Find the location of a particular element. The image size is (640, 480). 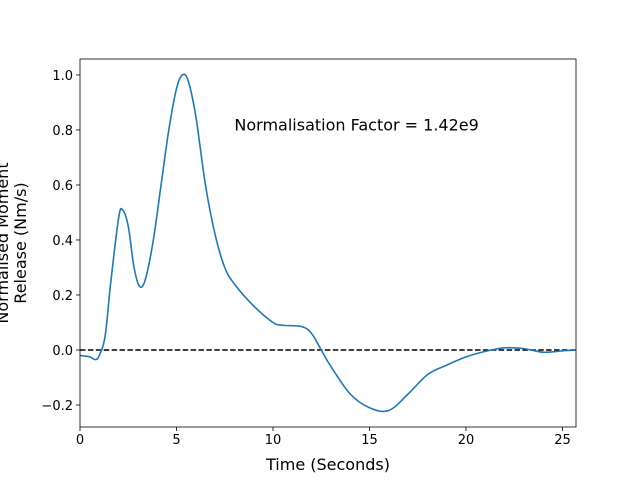

x-tick-label: 25 is located at coordinates (562, 440).